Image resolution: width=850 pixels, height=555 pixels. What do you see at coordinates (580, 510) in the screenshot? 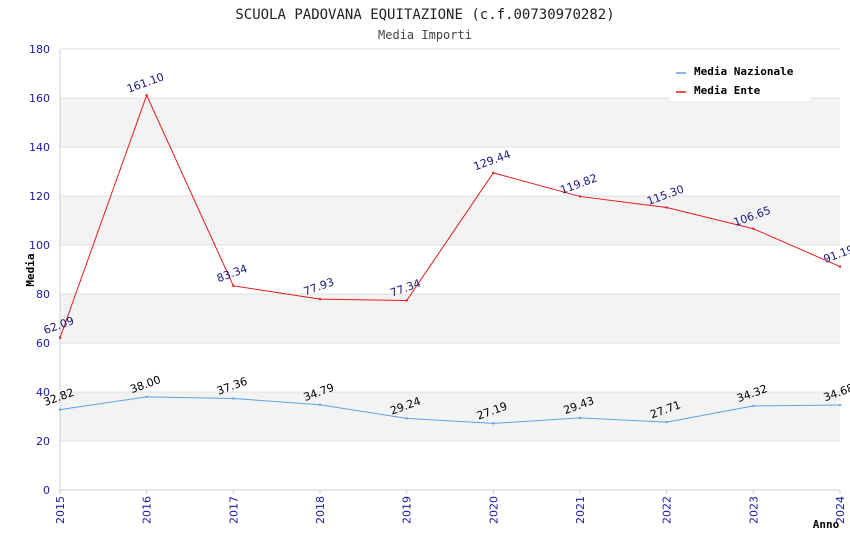
I see `x-tick-label: 2021` at bounding box center [580, 510].